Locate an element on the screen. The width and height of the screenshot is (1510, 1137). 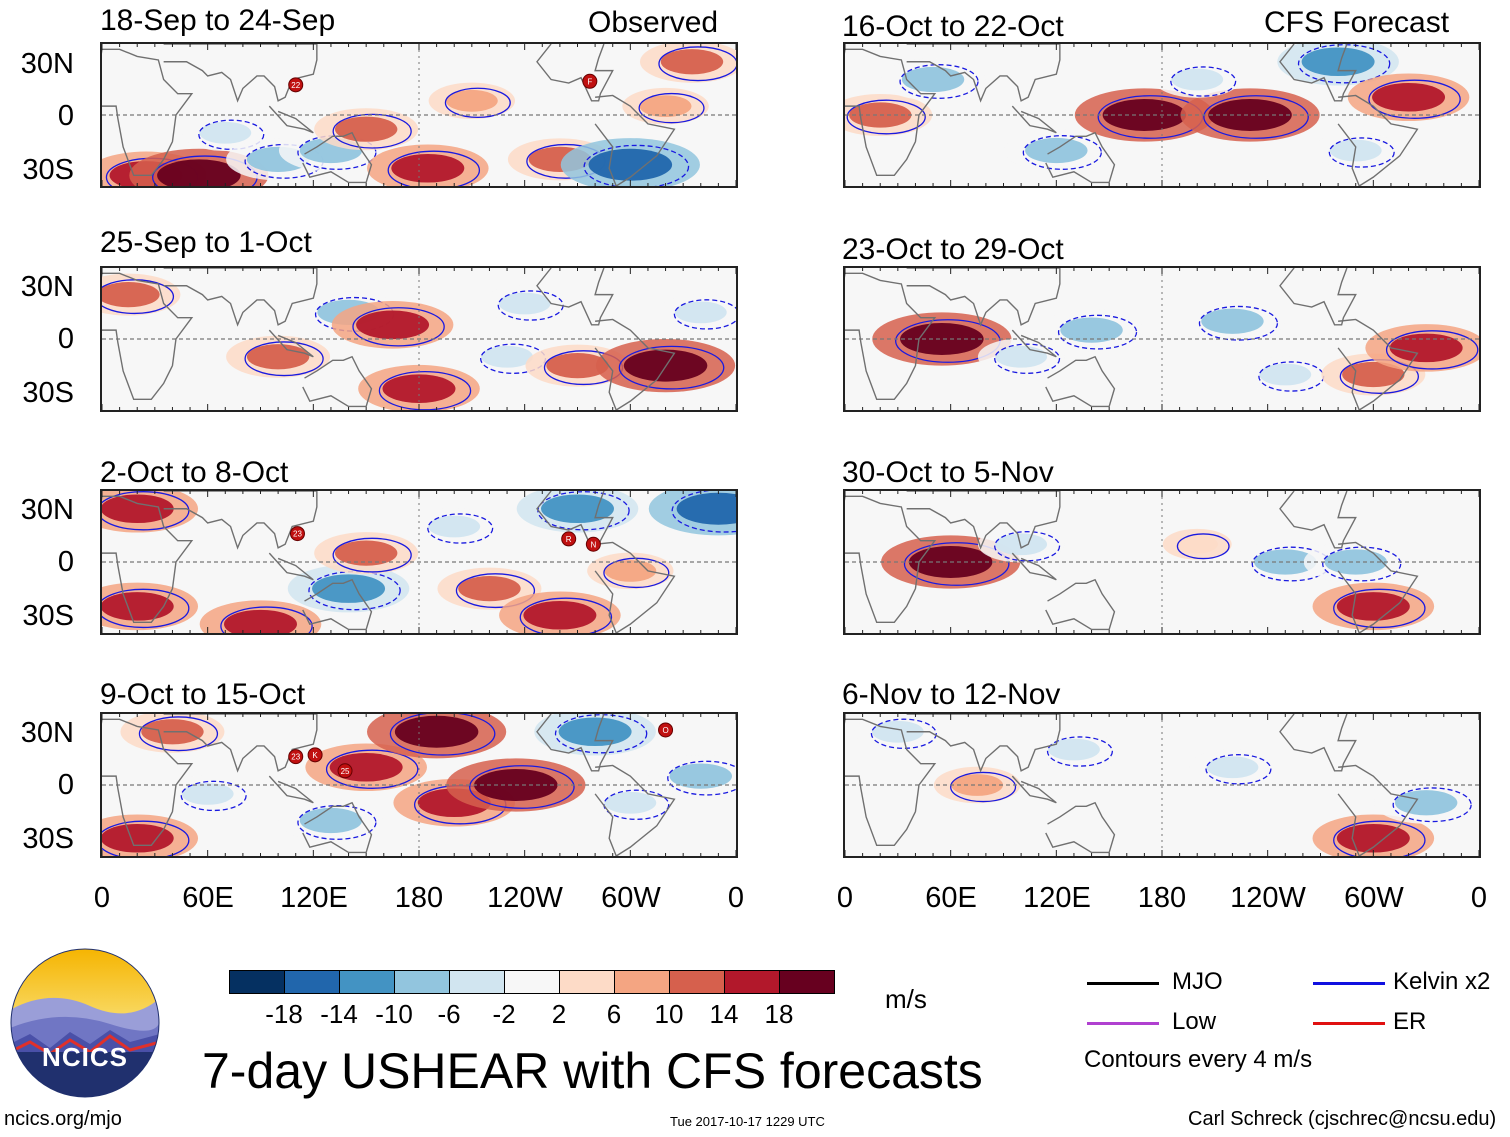
storm-marker: 23 is located at coordinates (297, 534).